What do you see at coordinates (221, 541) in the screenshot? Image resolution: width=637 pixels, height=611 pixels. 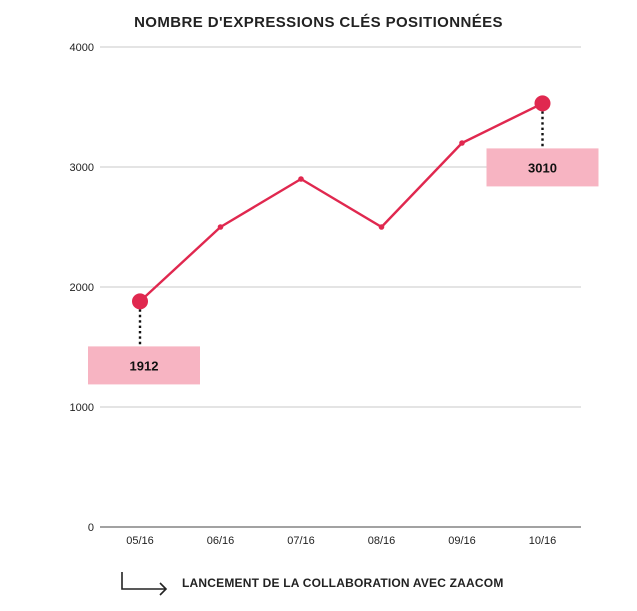 I see `x-tick-label: 06/16` at bounding box center [221, 541].